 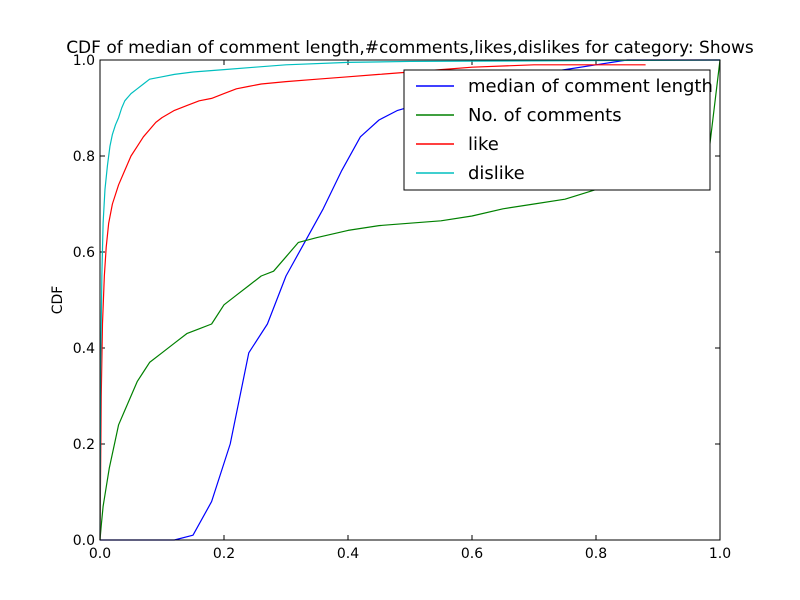 I want to click on legend-label: like, so click(x=483, y=144).